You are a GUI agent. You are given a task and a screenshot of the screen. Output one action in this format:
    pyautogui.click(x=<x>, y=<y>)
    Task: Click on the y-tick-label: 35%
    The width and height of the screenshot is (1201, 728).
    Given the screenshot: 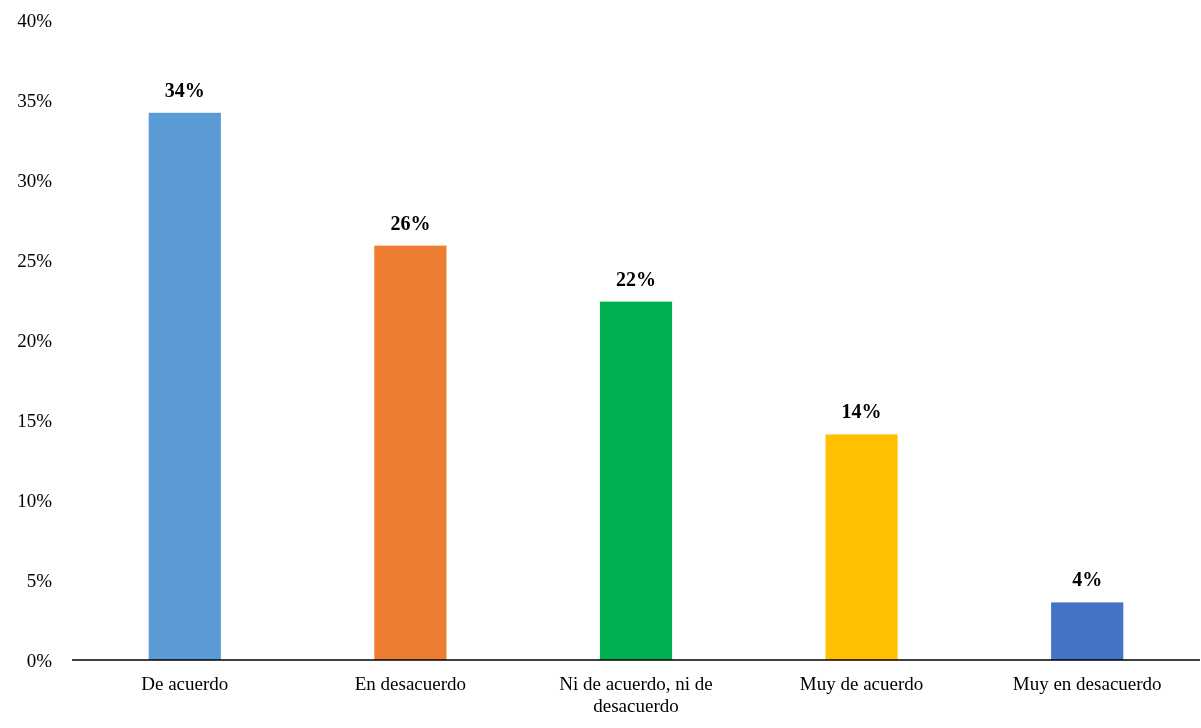 What is the action you would take?
    pyautogui.click(x=35, y=100)
    